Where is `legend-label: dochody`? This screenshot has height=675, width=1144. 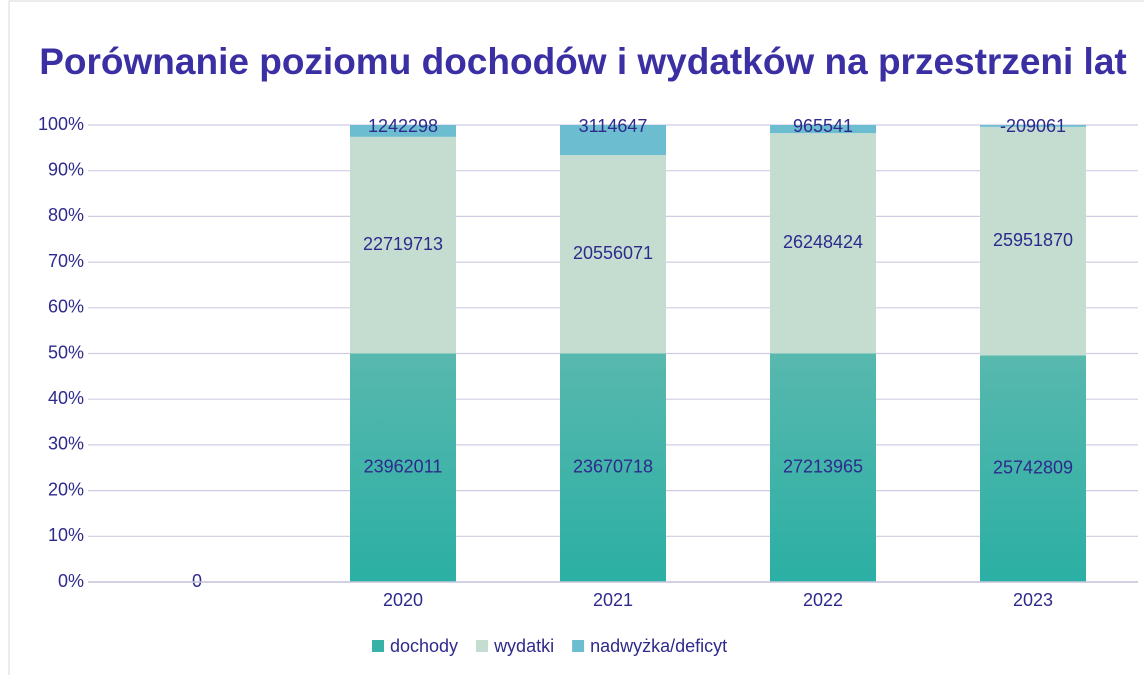 legend-label: dochody is located at coordinates (424, 646).